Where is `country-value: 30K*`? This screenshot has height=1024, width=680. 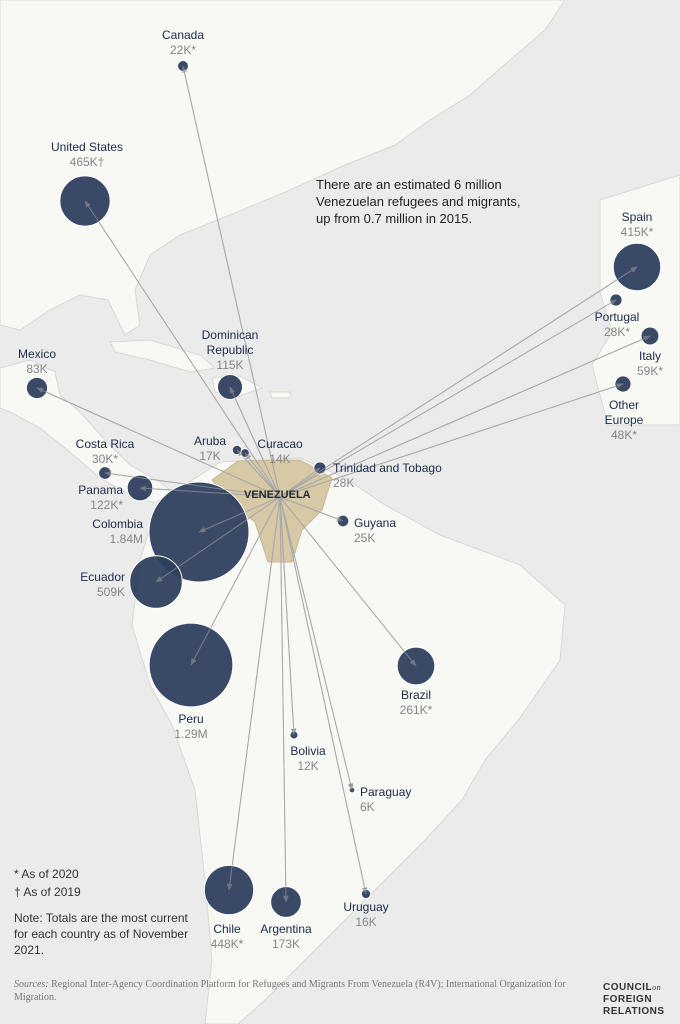
country-value: 30K* is located at coordinates (105, 459).